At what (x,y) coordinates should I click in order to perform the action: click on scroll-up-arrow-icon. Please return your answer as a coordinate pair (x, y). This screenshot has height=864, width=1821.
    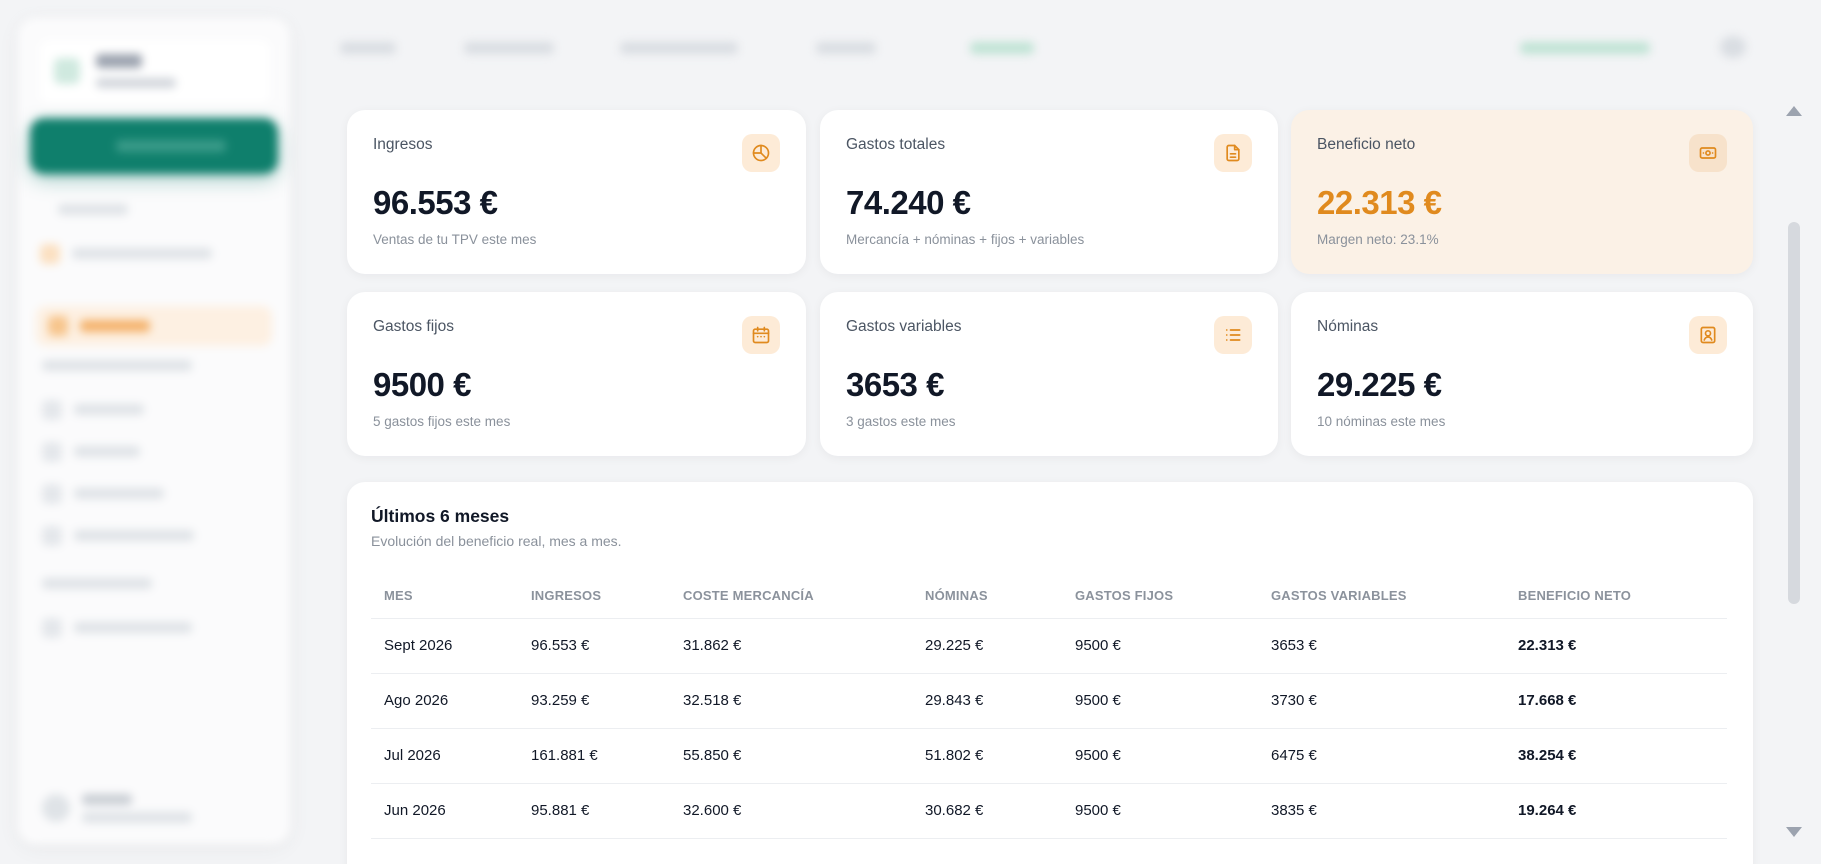
    Looking at the image, I should click on (1794, 111).